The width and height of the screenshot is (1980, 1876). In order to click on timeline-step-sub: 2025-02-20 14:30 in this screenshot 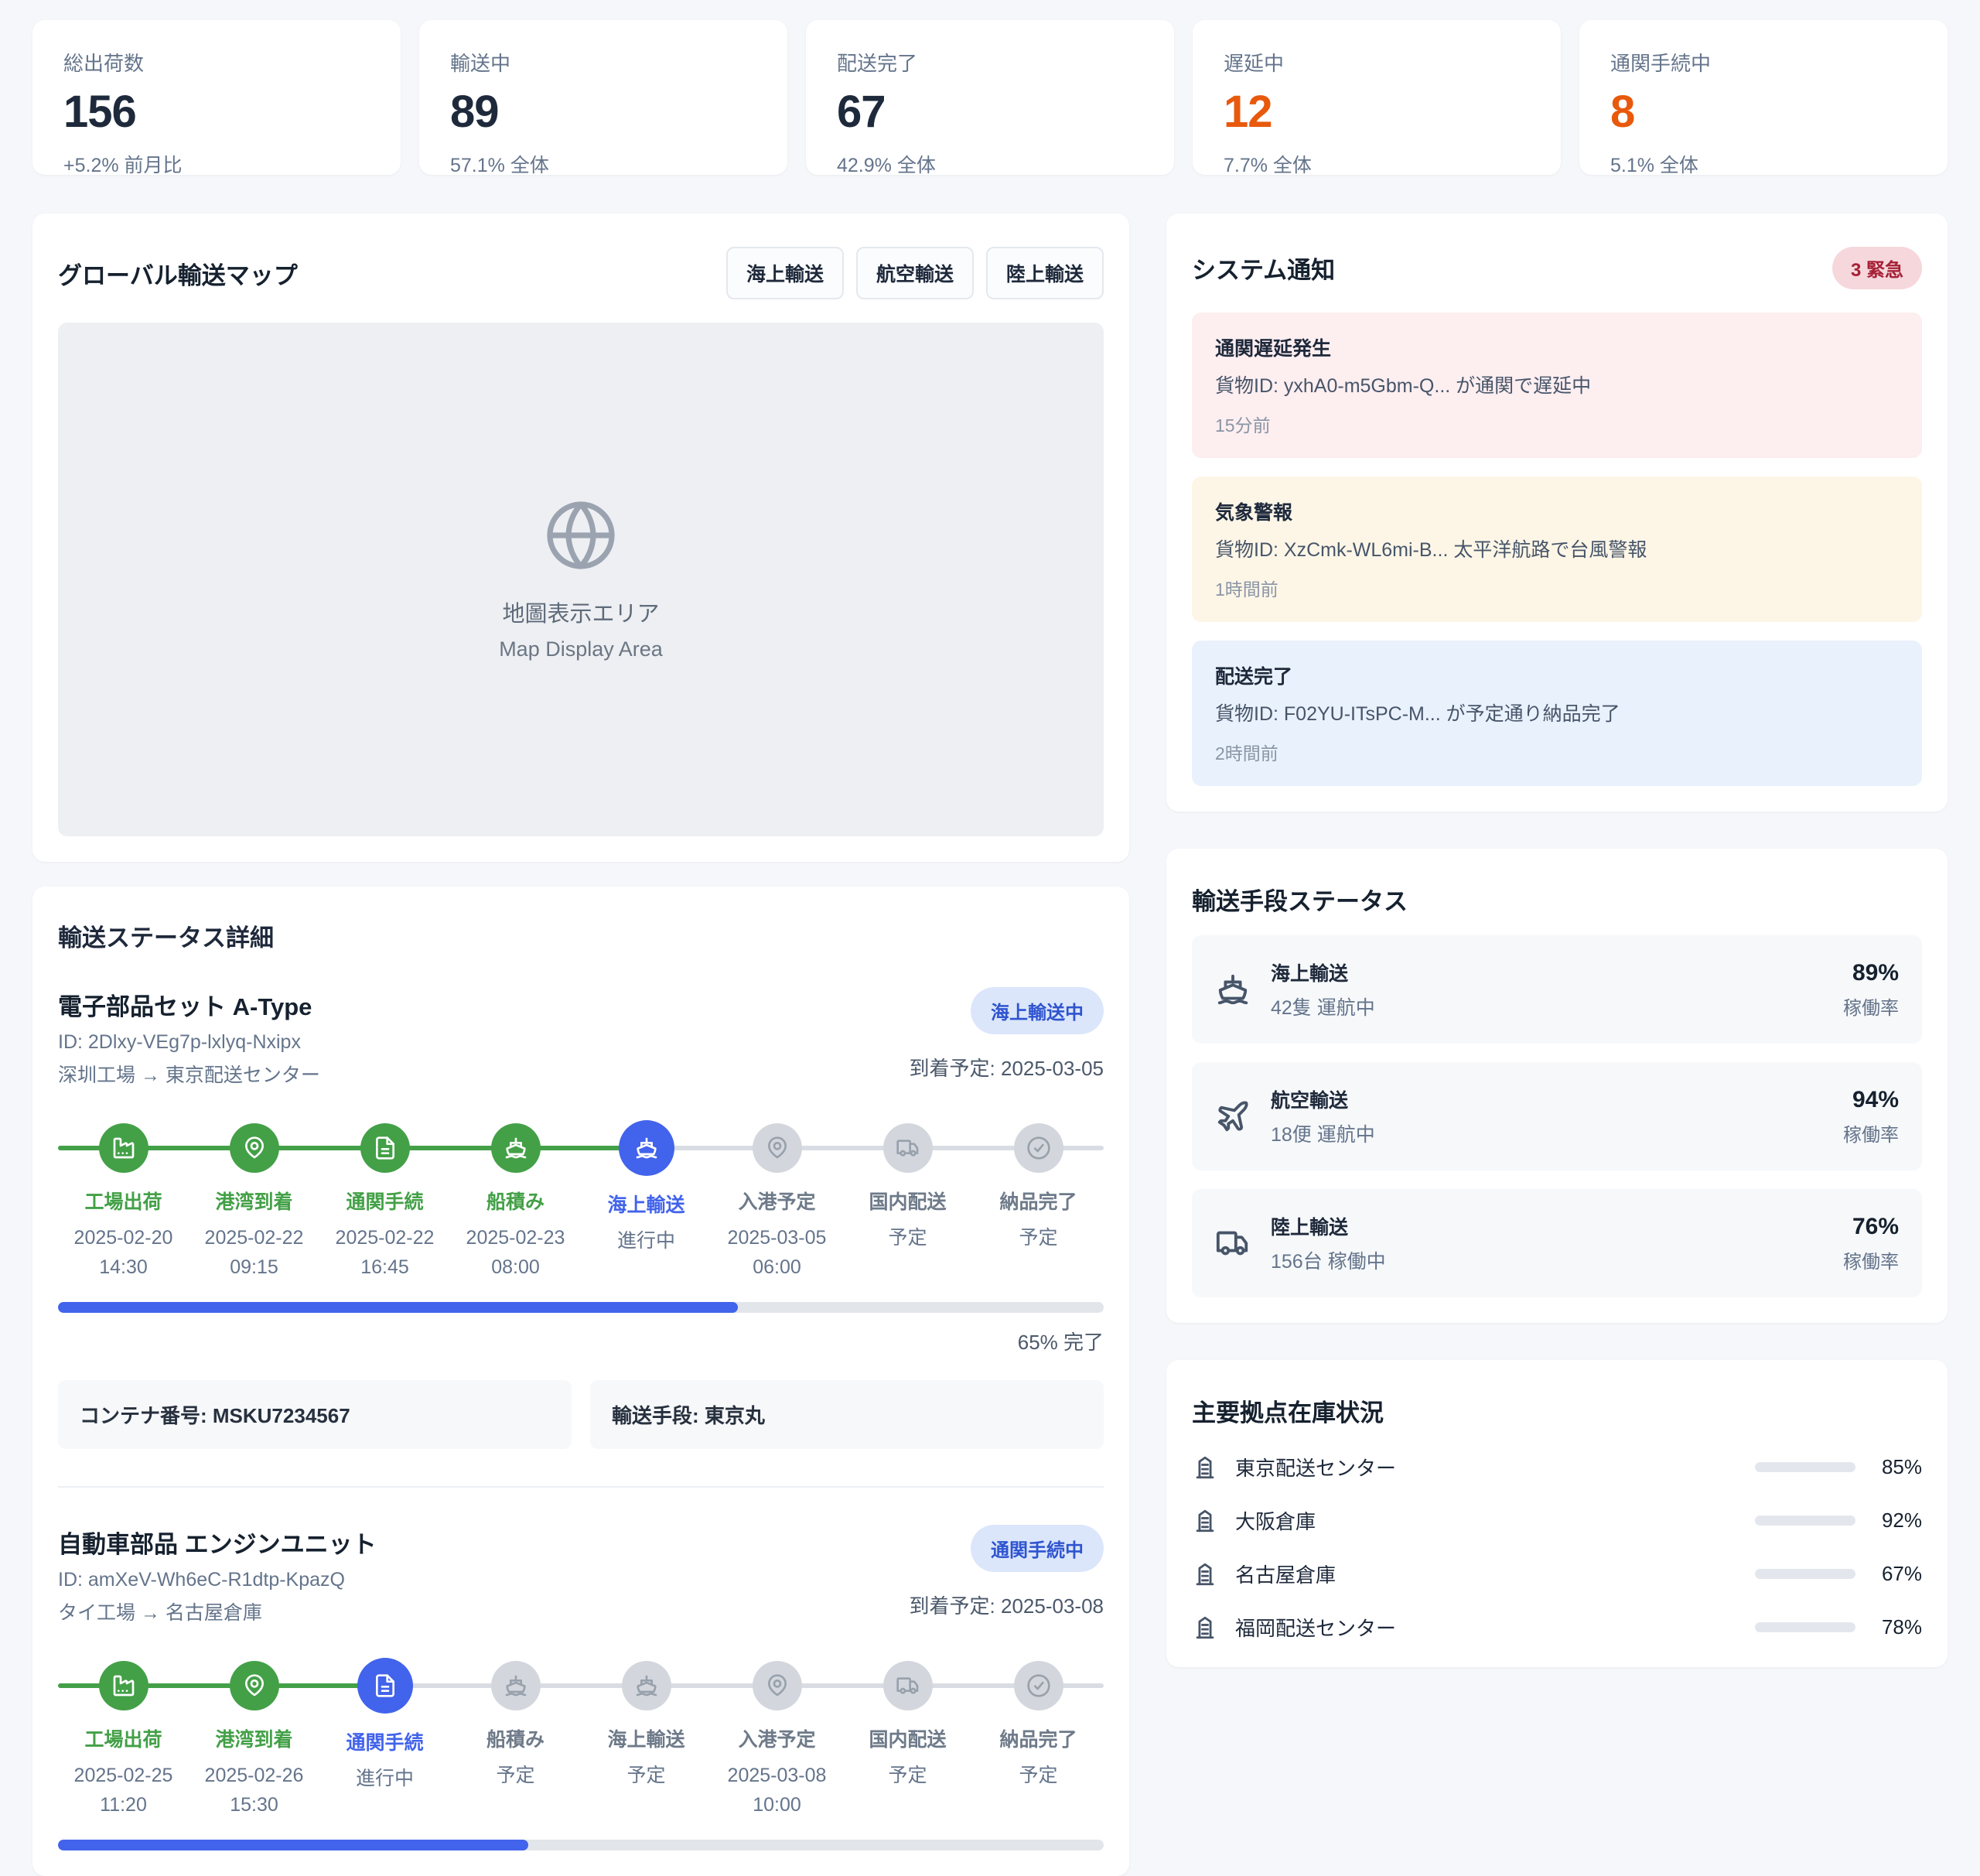, I will do `click(123, 1252)`.